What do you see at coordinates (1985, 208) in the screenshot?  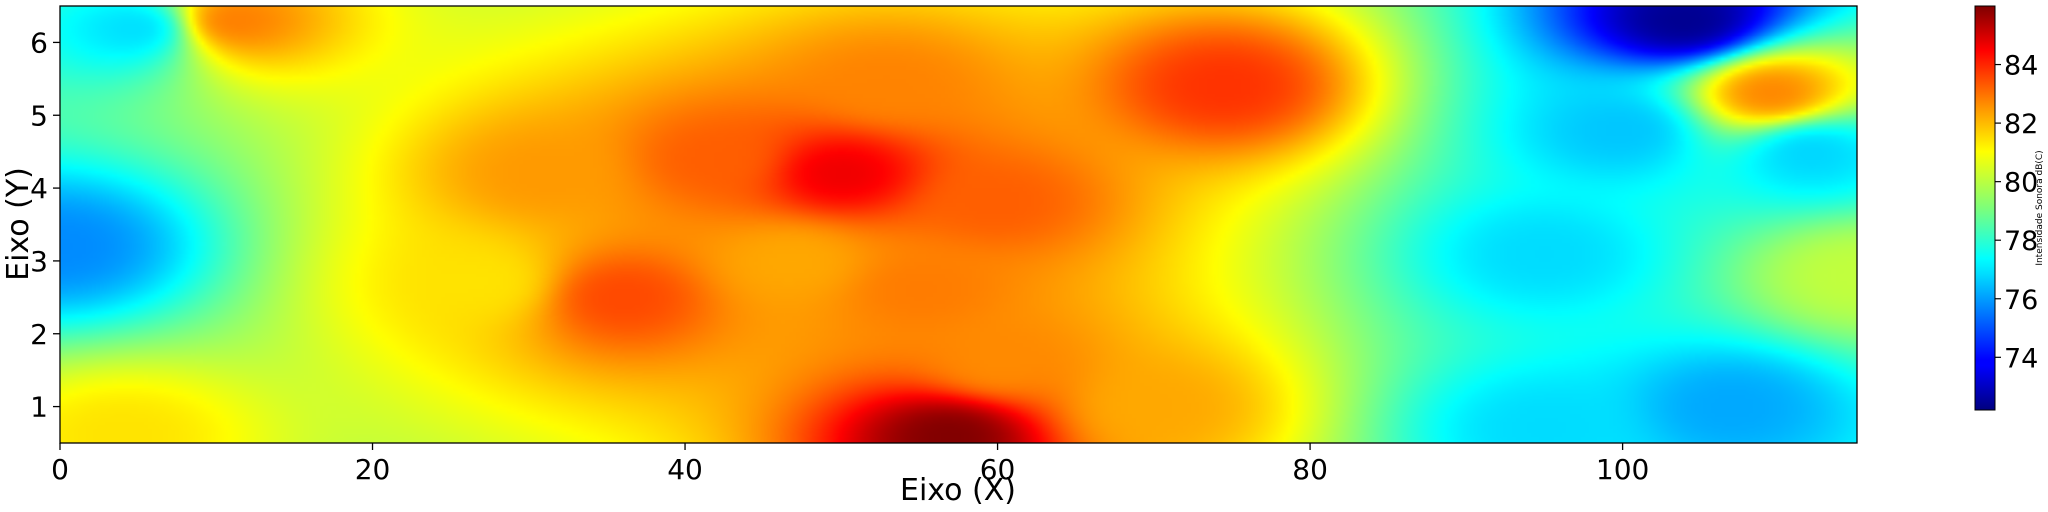 I see `colorbar` at bounding box center [1985, 208].